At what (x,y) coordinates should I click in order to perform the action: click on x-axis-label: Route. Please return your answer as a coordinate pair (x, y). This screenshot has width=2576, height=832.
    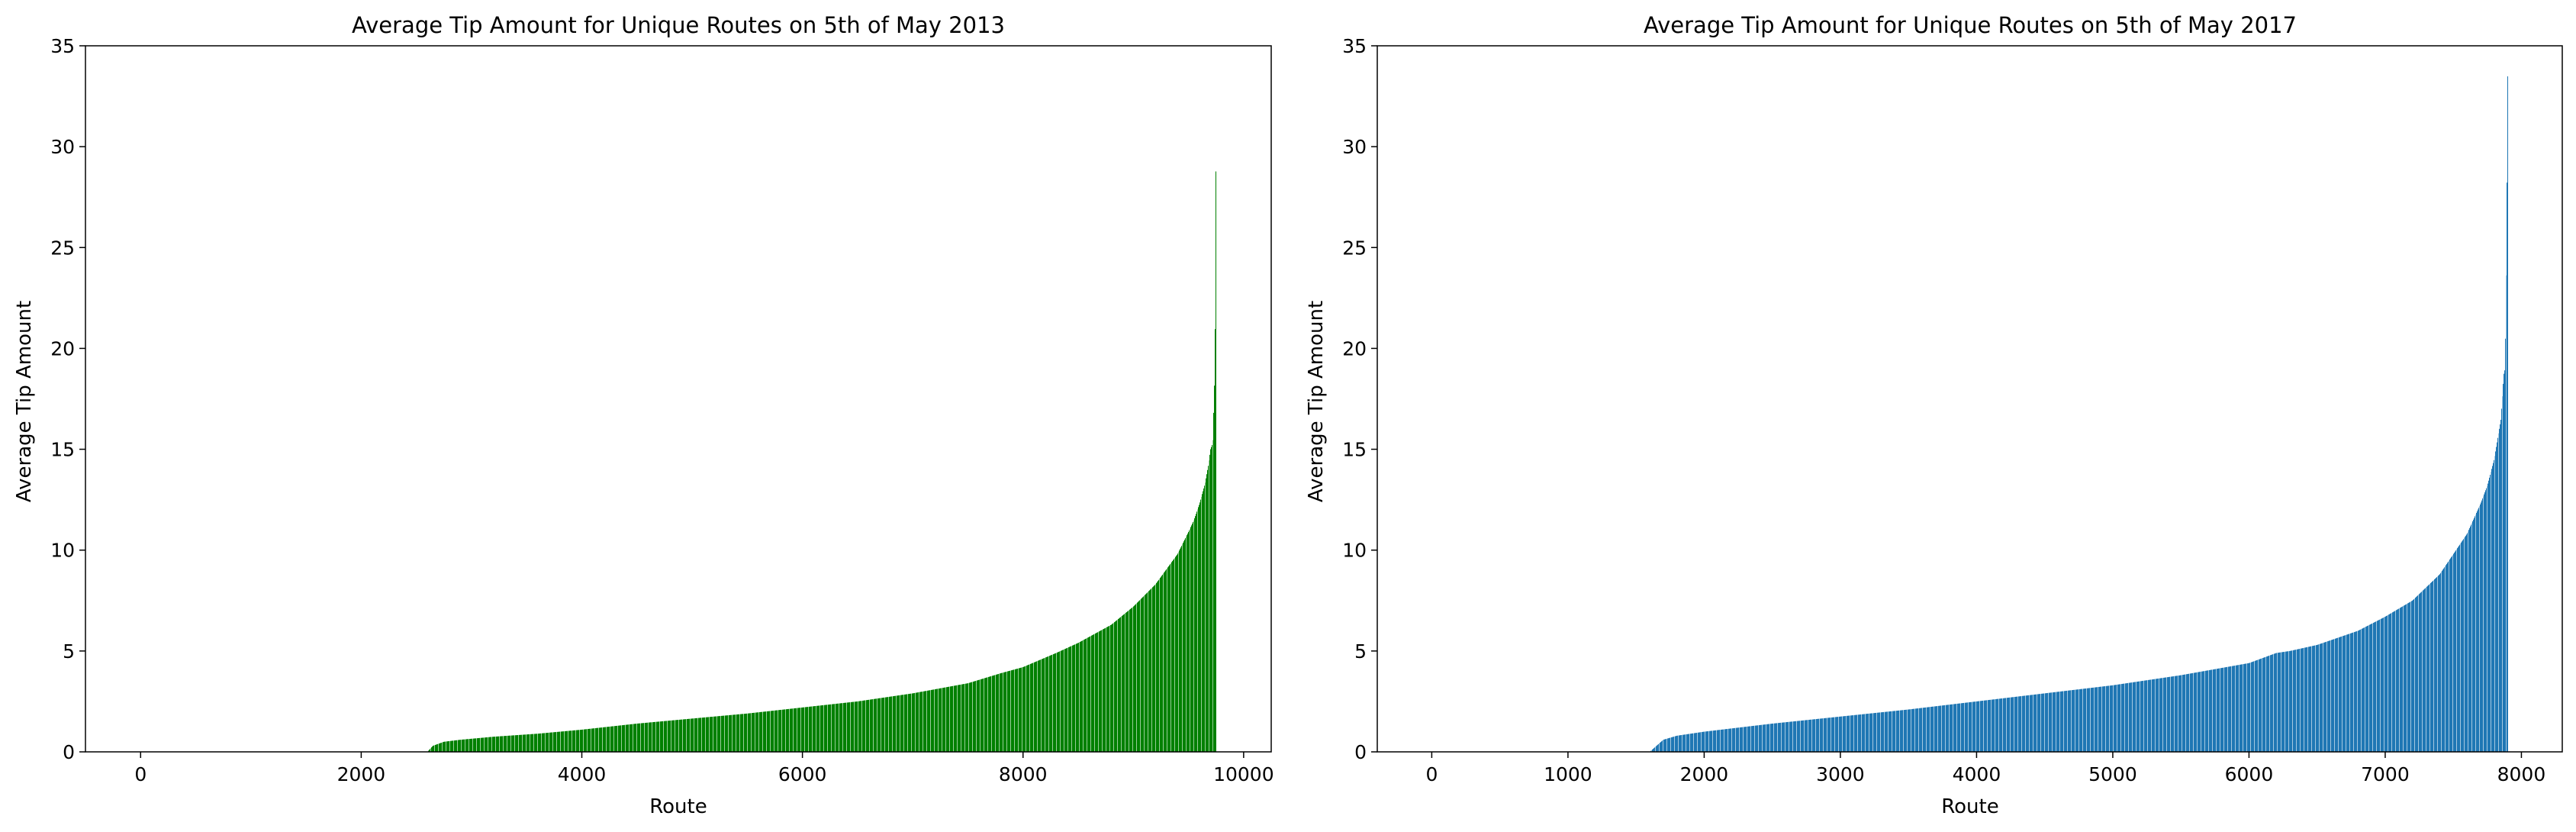
    Looking at the image, I should click on (1969, 807).